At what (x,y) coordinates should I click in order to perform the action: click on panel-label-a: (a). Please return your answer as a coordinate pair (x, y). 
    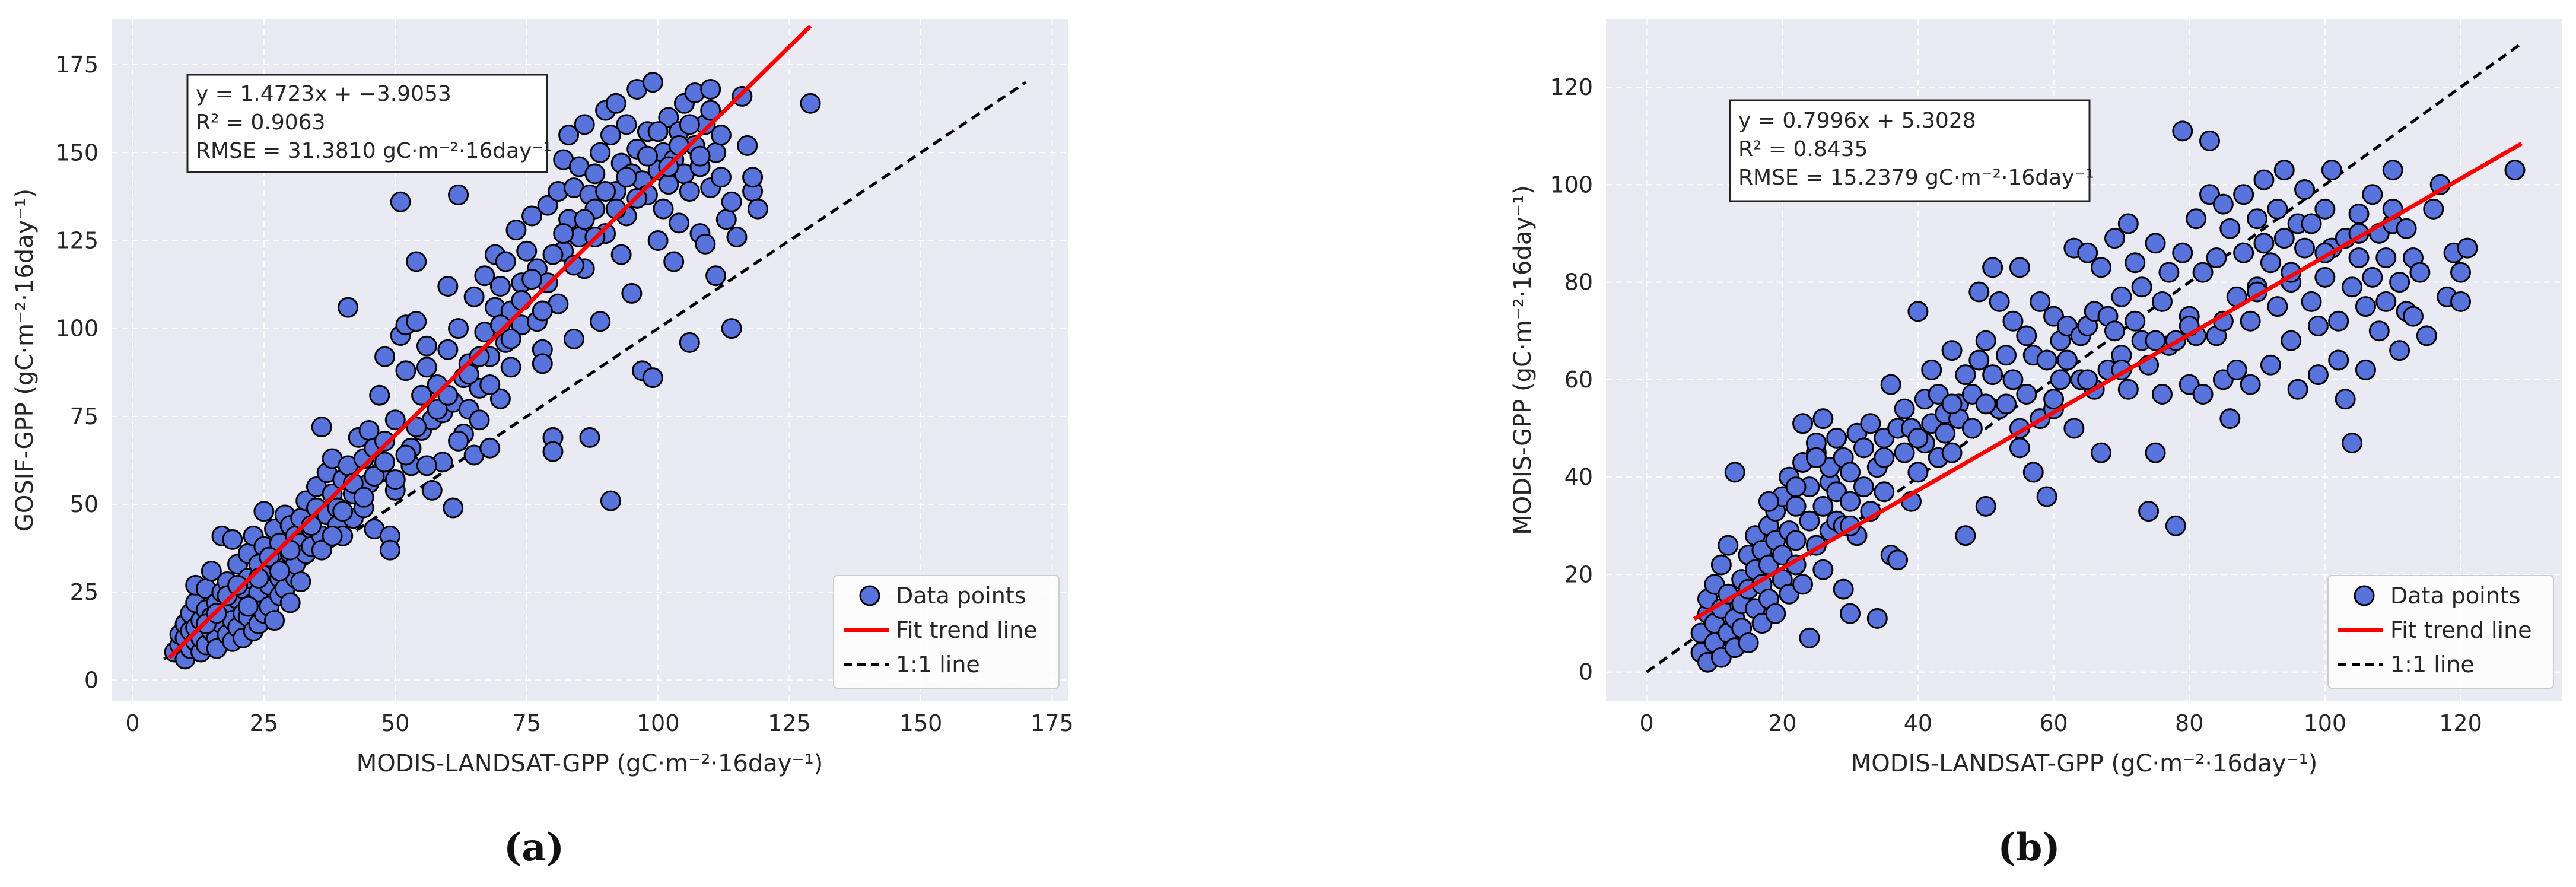
    Looking at the image, I should click on (534, 847).